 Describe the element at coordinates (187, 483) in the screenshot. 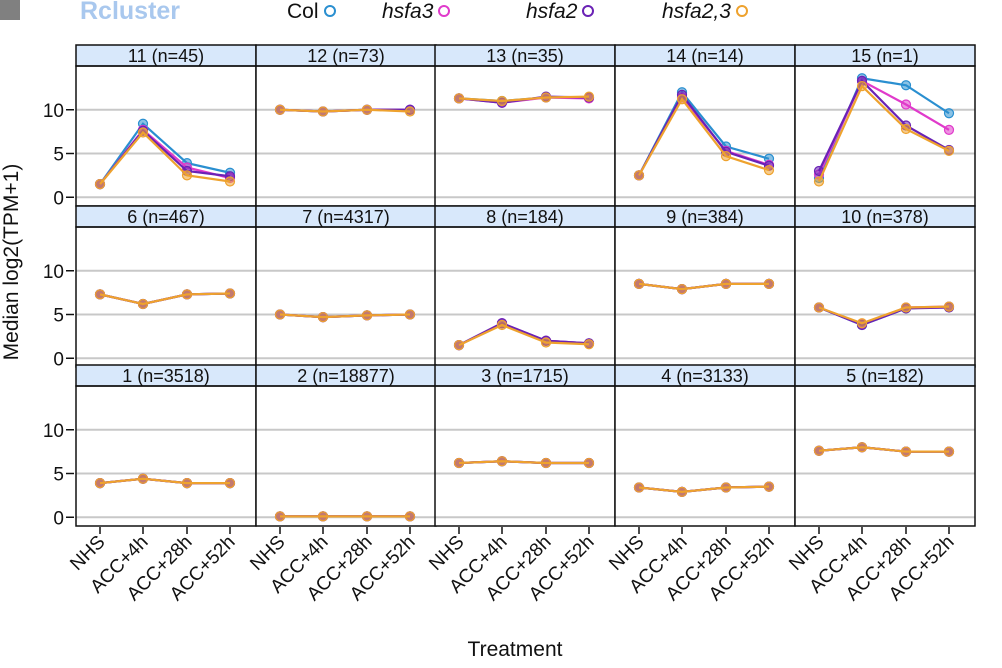

I see `panel-11-point-hsfa2-3-acc-28h` at that location.